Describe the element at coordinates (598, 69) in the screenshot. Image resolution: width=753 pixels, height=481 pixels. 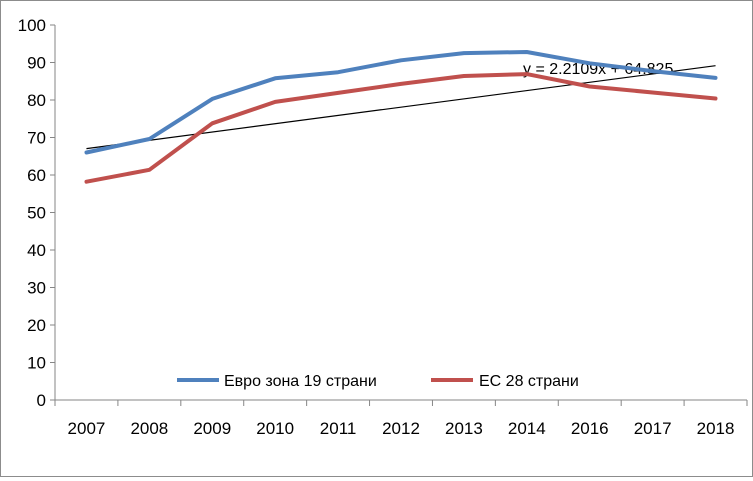
I see `trendline-equation: y = 2.2109x + 64.825` at that location.